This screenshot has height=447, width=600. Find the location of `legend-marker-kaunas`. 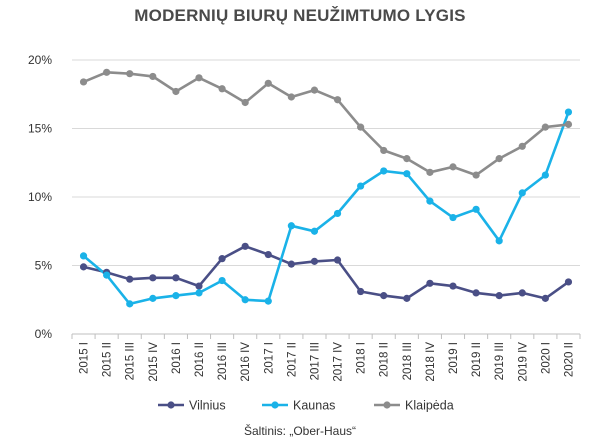

legend-marker-kaunas is located at coordinates (275, 405).